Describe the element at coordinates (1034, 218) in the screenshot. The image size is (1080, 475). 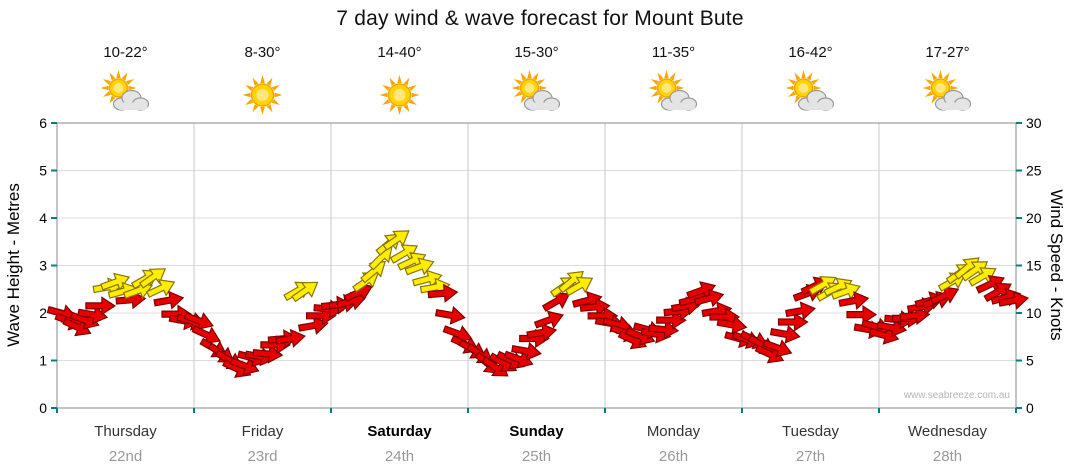
I see `knots-tick-label: 20` at that location.